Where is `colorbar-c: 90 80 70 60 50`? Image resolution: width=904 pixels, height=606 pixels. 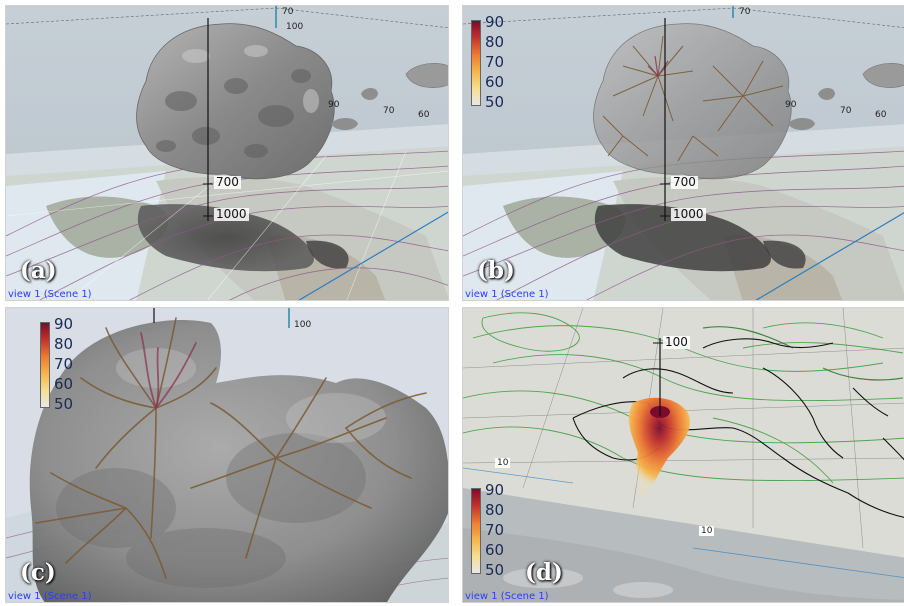
colorbar-c: 90 80 70 60 50 is located at coordinates (57, 364).